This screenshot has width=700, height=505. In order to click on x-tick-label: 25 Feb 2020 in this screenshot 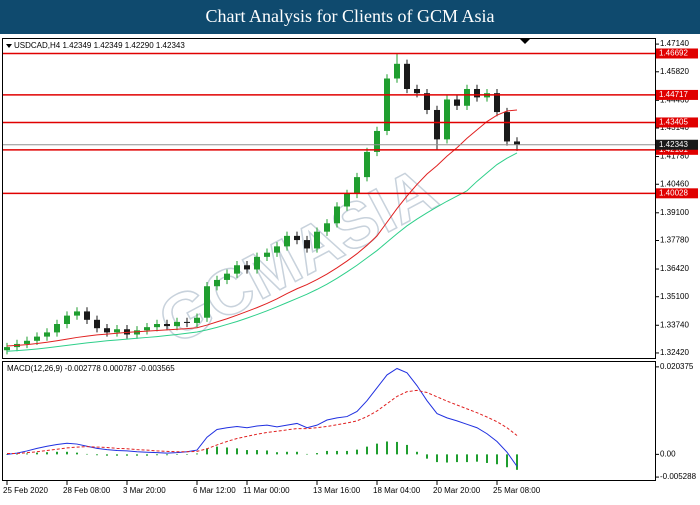, I will do `click(25, 490)`.